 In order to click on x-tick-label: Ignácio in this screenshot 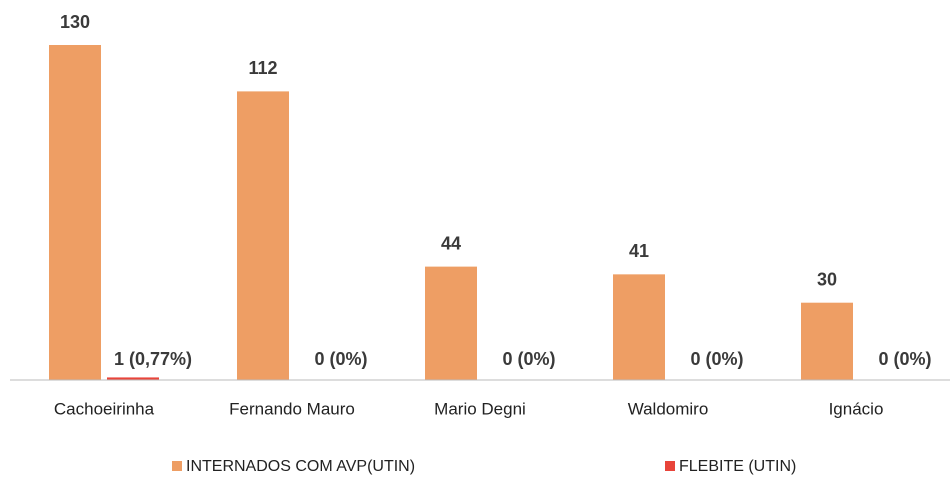, I will do `click(856, 408)`.